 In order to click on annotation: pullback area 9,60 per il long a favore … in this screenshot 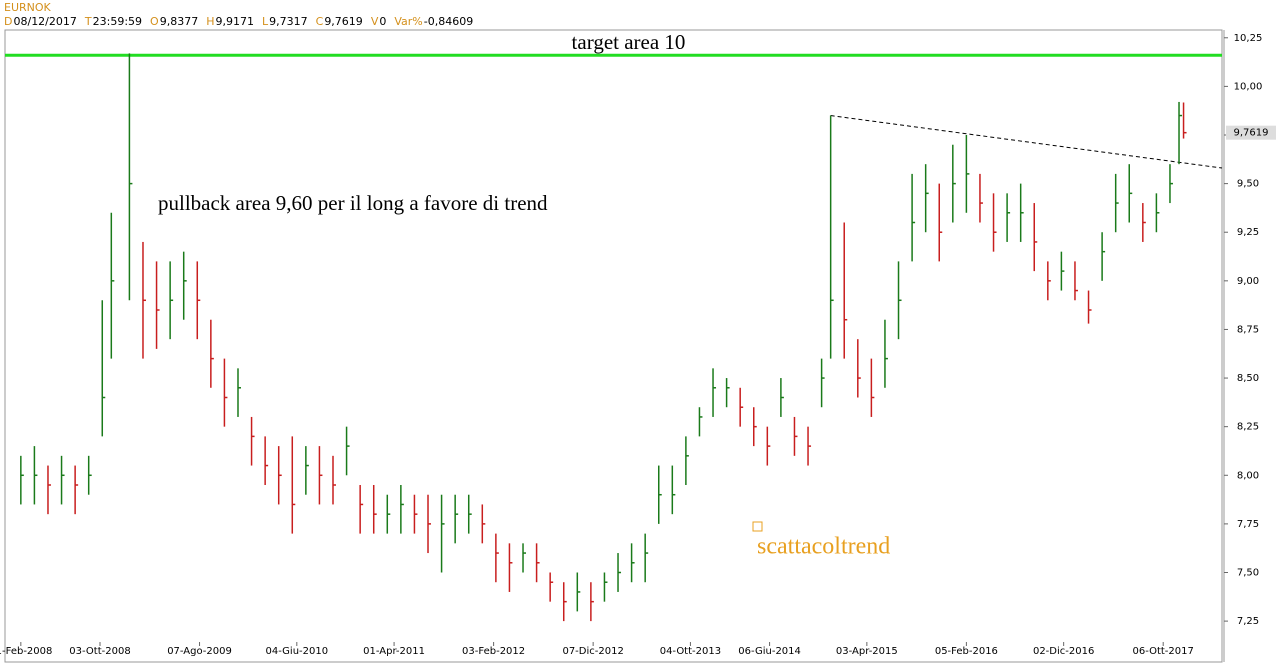, I will do `click(353, 203)`.